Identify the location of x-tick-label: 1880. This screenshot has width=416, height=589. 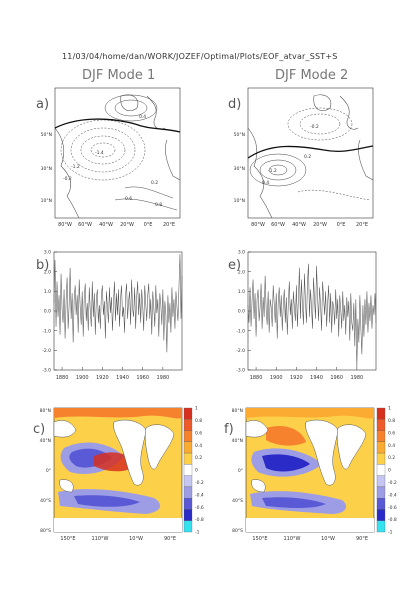
(256, 378).